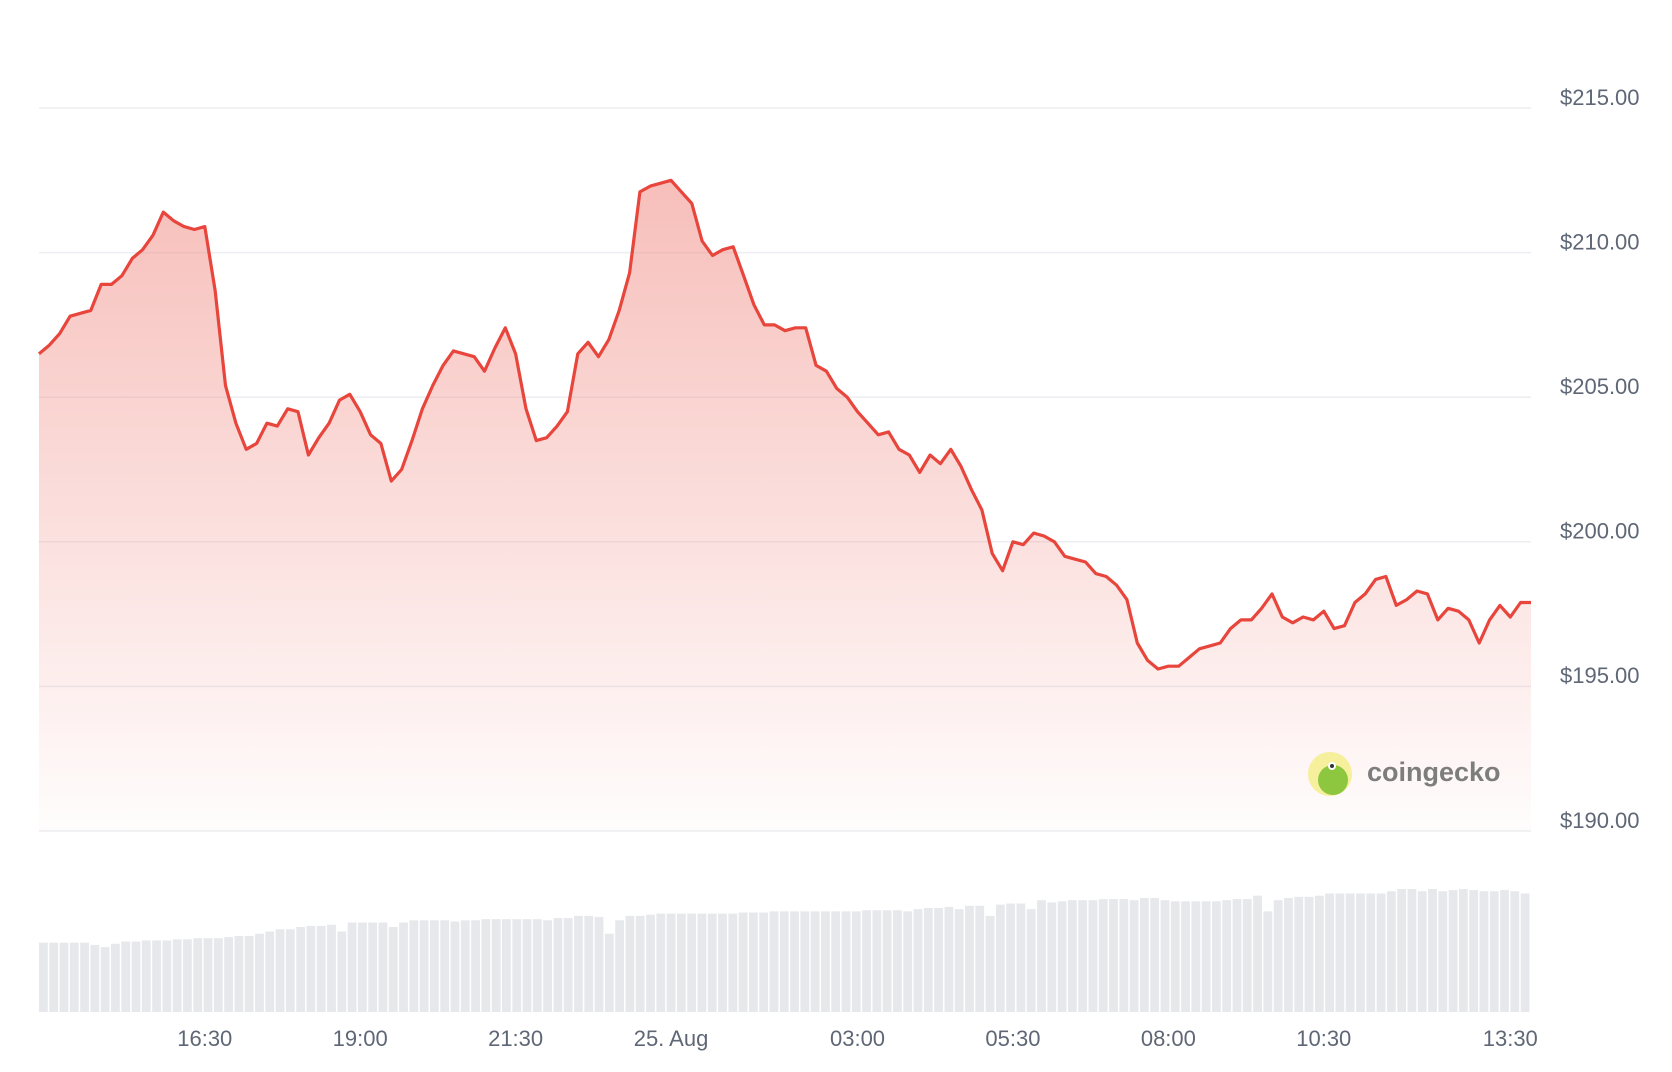 Image resolution: width=1672 pixels, height=1072 pixels. Describe the element at coordinates (1600, 820) in the screenshot. I see `y-tick-label: $190.00` at that location.